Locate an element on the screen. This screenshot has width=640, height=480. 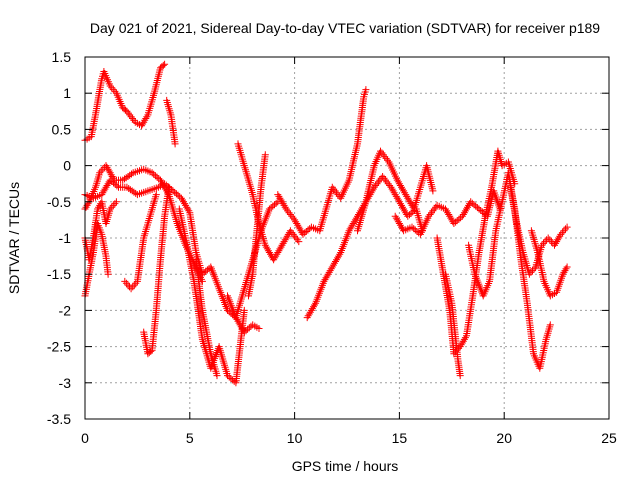
x-tick-labels: 0 5 10 15 20 25 is located at coordinates (349, 438).